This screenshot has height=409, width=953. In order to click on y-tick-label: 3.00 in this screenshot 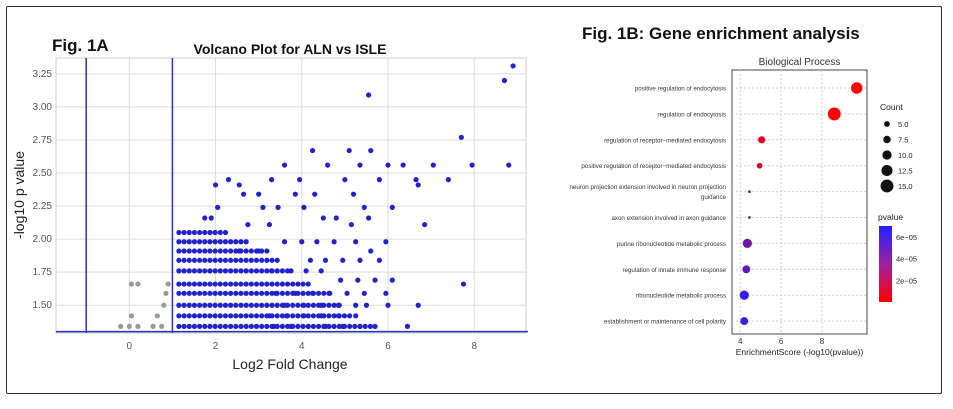, I will do `click(43, 107)`.